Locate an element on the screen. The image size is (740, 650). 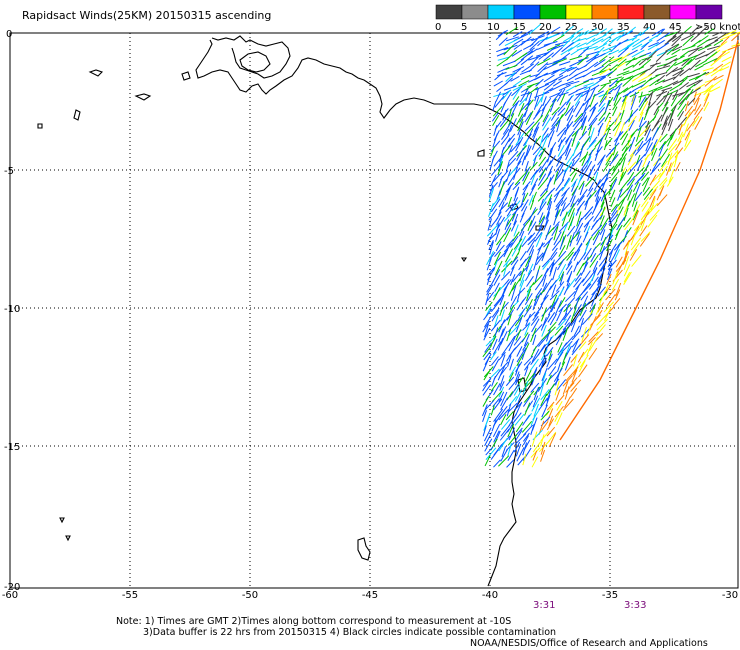
island-trindade-complex is located at coordinates (364, 549).